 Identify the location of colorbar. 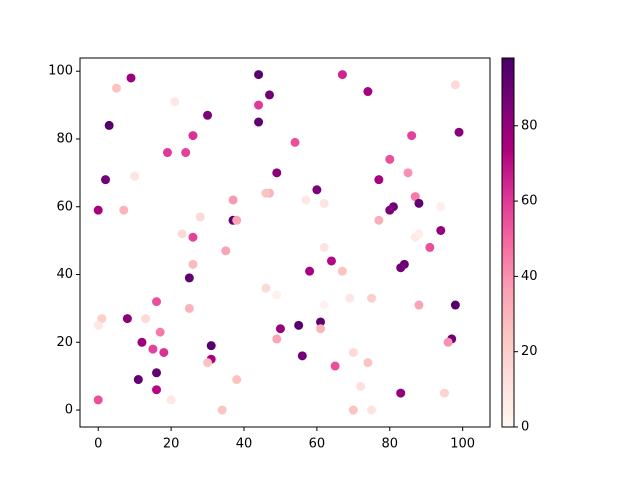
(508, 242).